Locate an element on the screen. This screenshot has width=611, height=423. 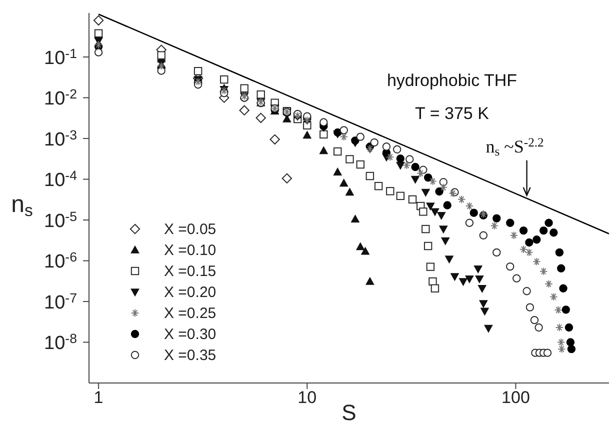
legend-label: X =0.30 is located at coordinates (190, 334).